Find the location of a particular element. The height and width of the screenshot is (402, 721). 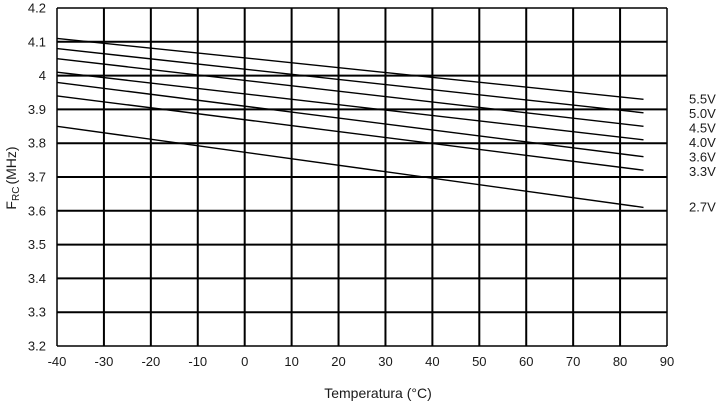

y-tick-label: 4 is located at coordinates (42, 75).